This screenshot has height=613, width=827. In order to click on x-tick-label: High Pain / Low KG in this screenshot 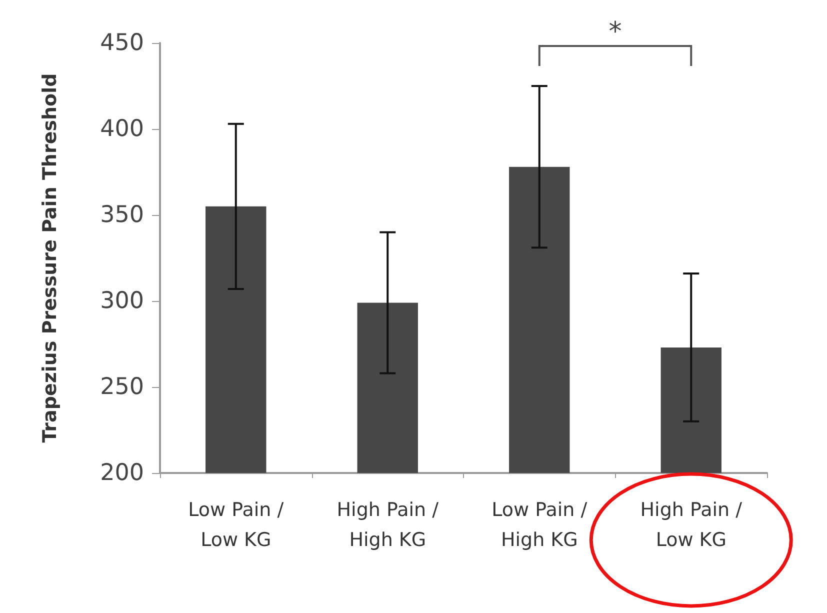, I will do `click(691, 525)`.